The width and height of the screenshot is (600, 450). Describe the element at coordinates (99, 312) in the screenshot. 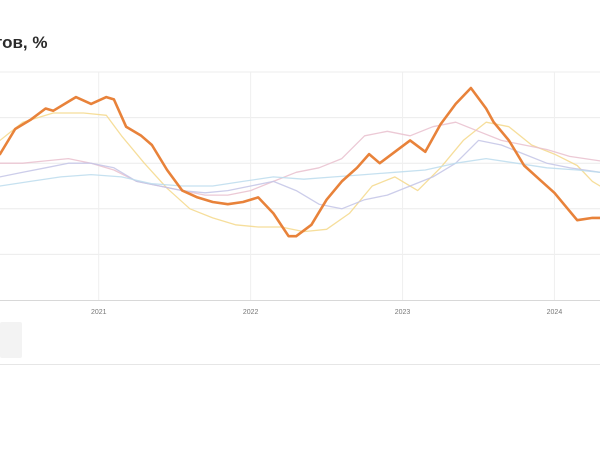

I see `x-tick-label: 2021` at that location.